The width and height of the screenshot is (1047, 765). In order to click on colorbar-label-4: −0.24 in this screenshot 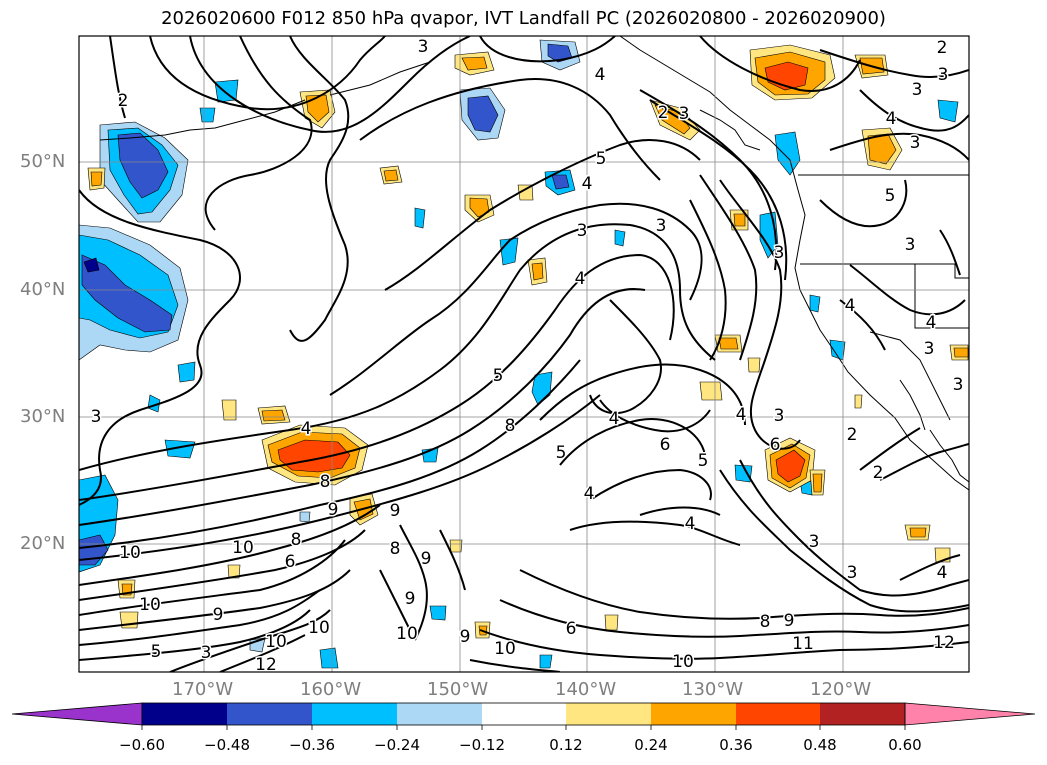, I will do `click(397, 745)`.